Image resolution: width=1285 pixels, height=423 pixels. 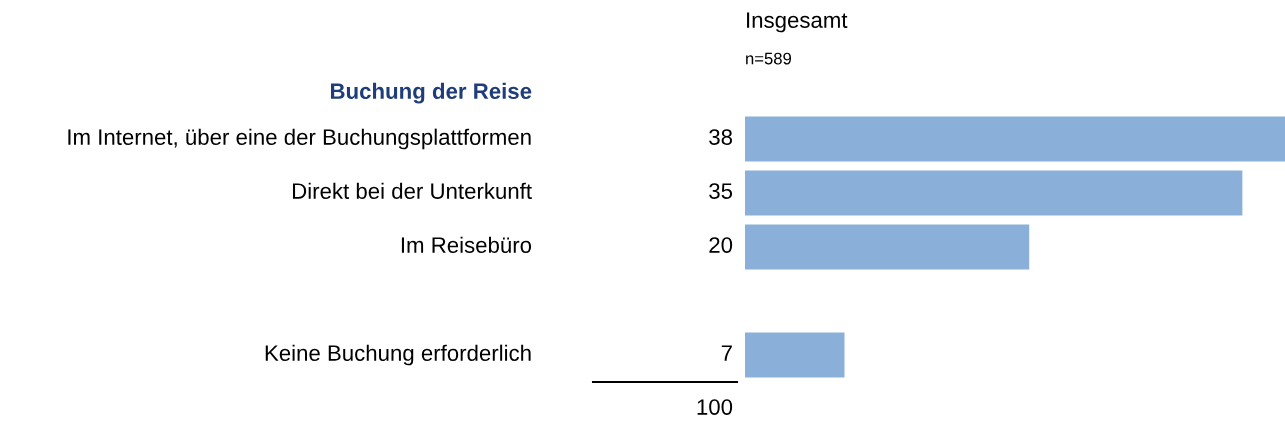 I want to click on chart-title: Insgesamt, so click(x=797, y=22).